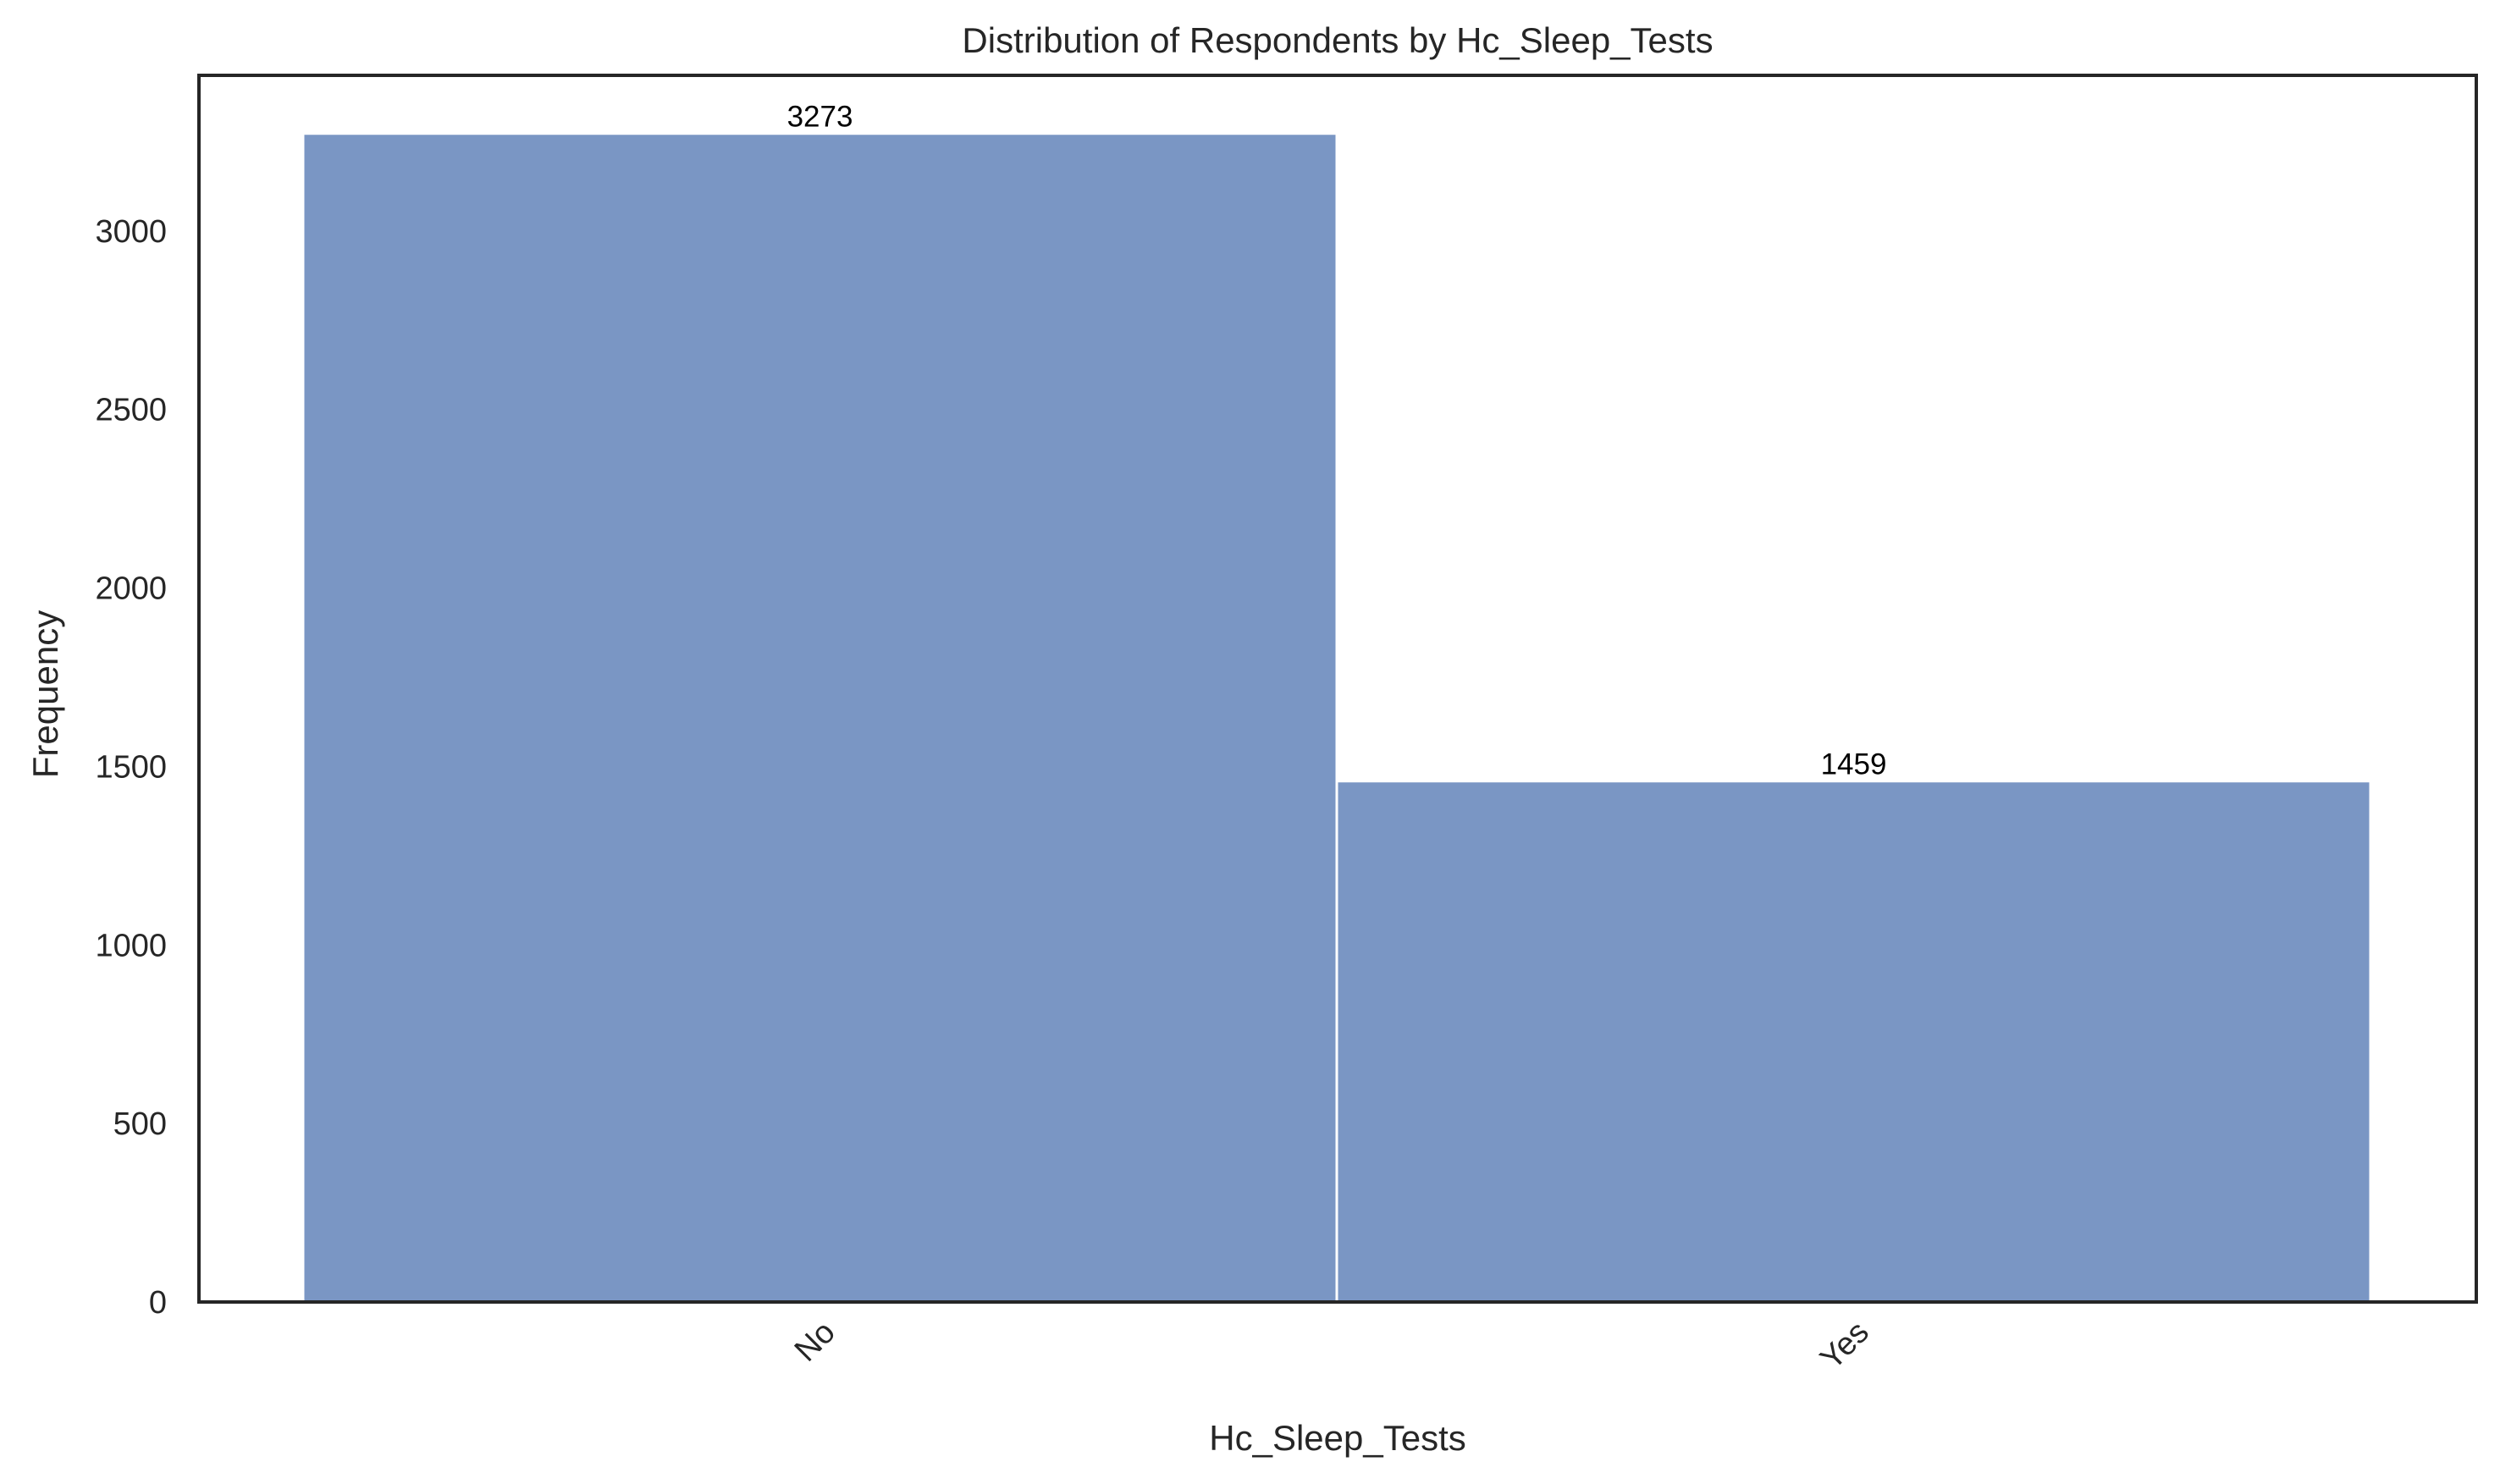 This screenshot has height=1484, width=2500. What do you see at coordinates (45, 694) in the screenshot?
I see `y-axis-label: Frequency` at bounding box center [45, 694].